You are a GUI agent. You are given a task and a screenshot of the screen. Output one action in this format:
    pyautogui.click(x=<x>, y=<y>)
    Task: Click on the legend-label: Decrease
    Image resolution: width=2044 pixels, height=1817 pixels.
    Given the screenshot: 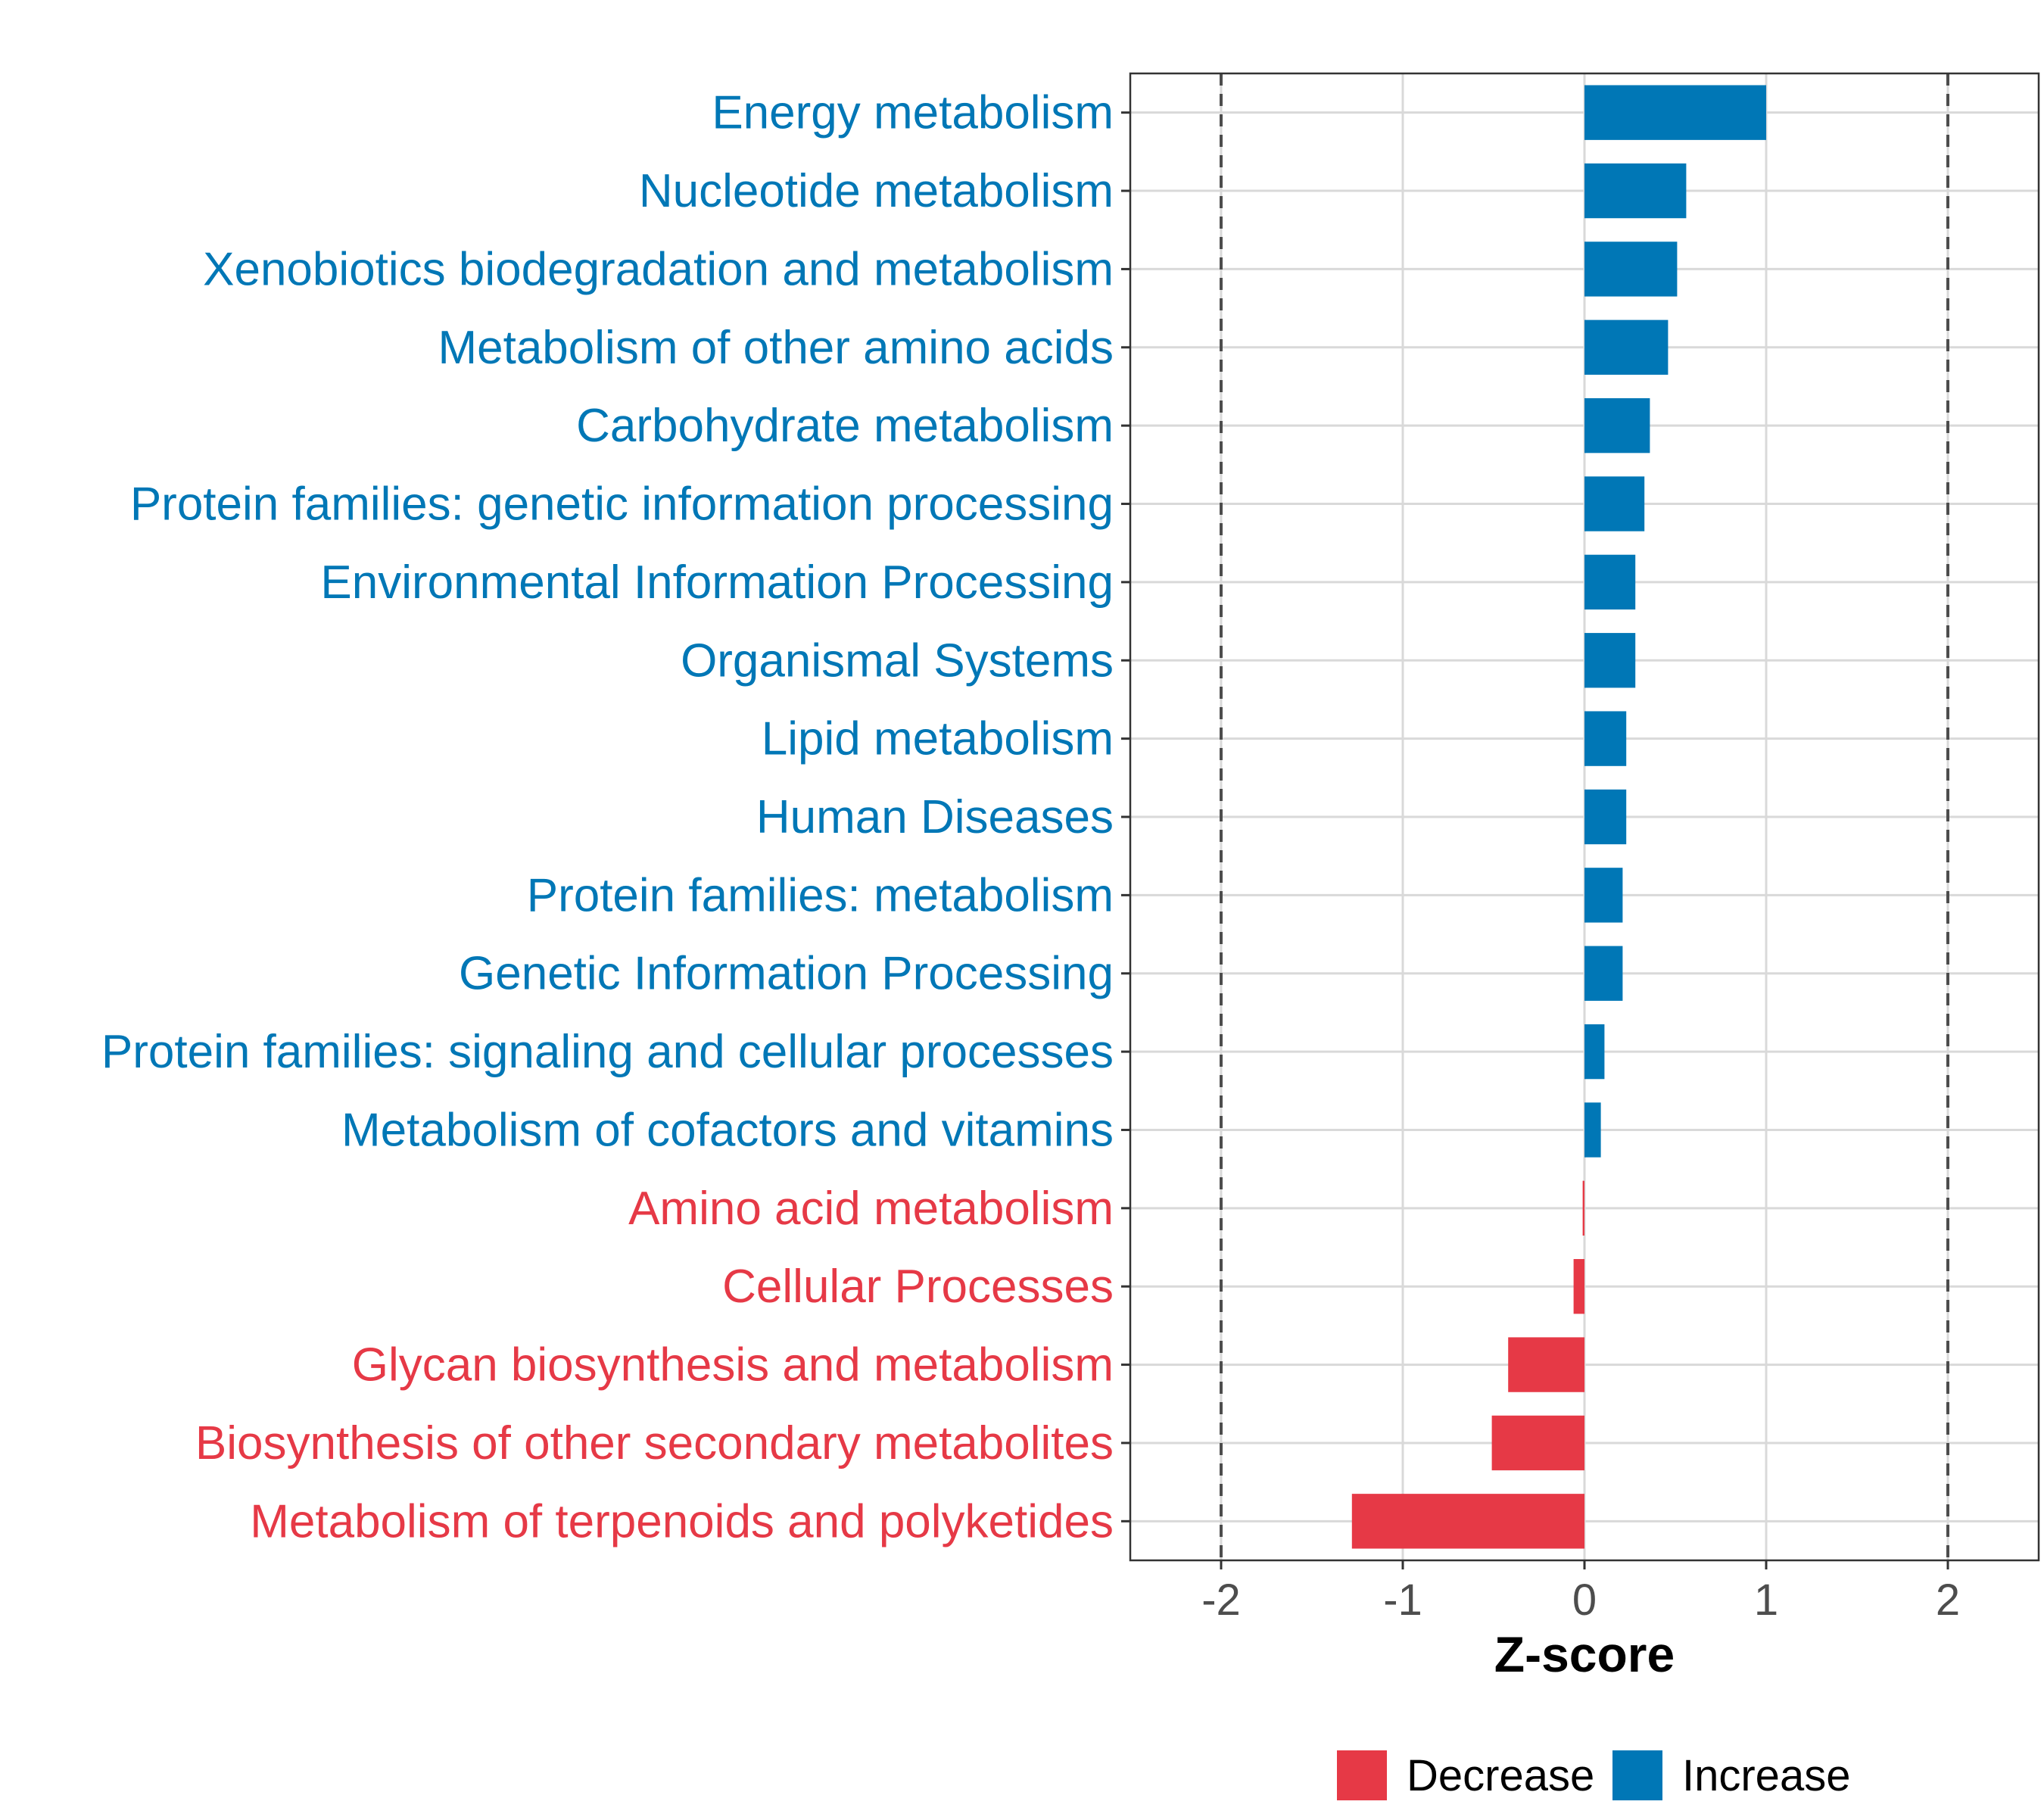 What is the action you would take?
    pyautogui.click(x=1500, y=1775)
    